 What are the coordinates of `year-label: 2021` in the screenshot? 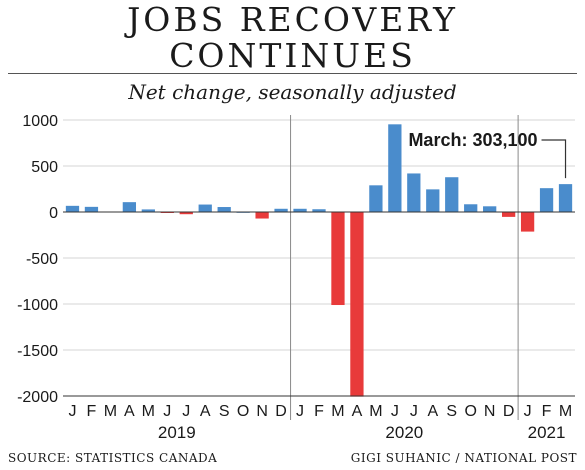 It's located at (547, 432).